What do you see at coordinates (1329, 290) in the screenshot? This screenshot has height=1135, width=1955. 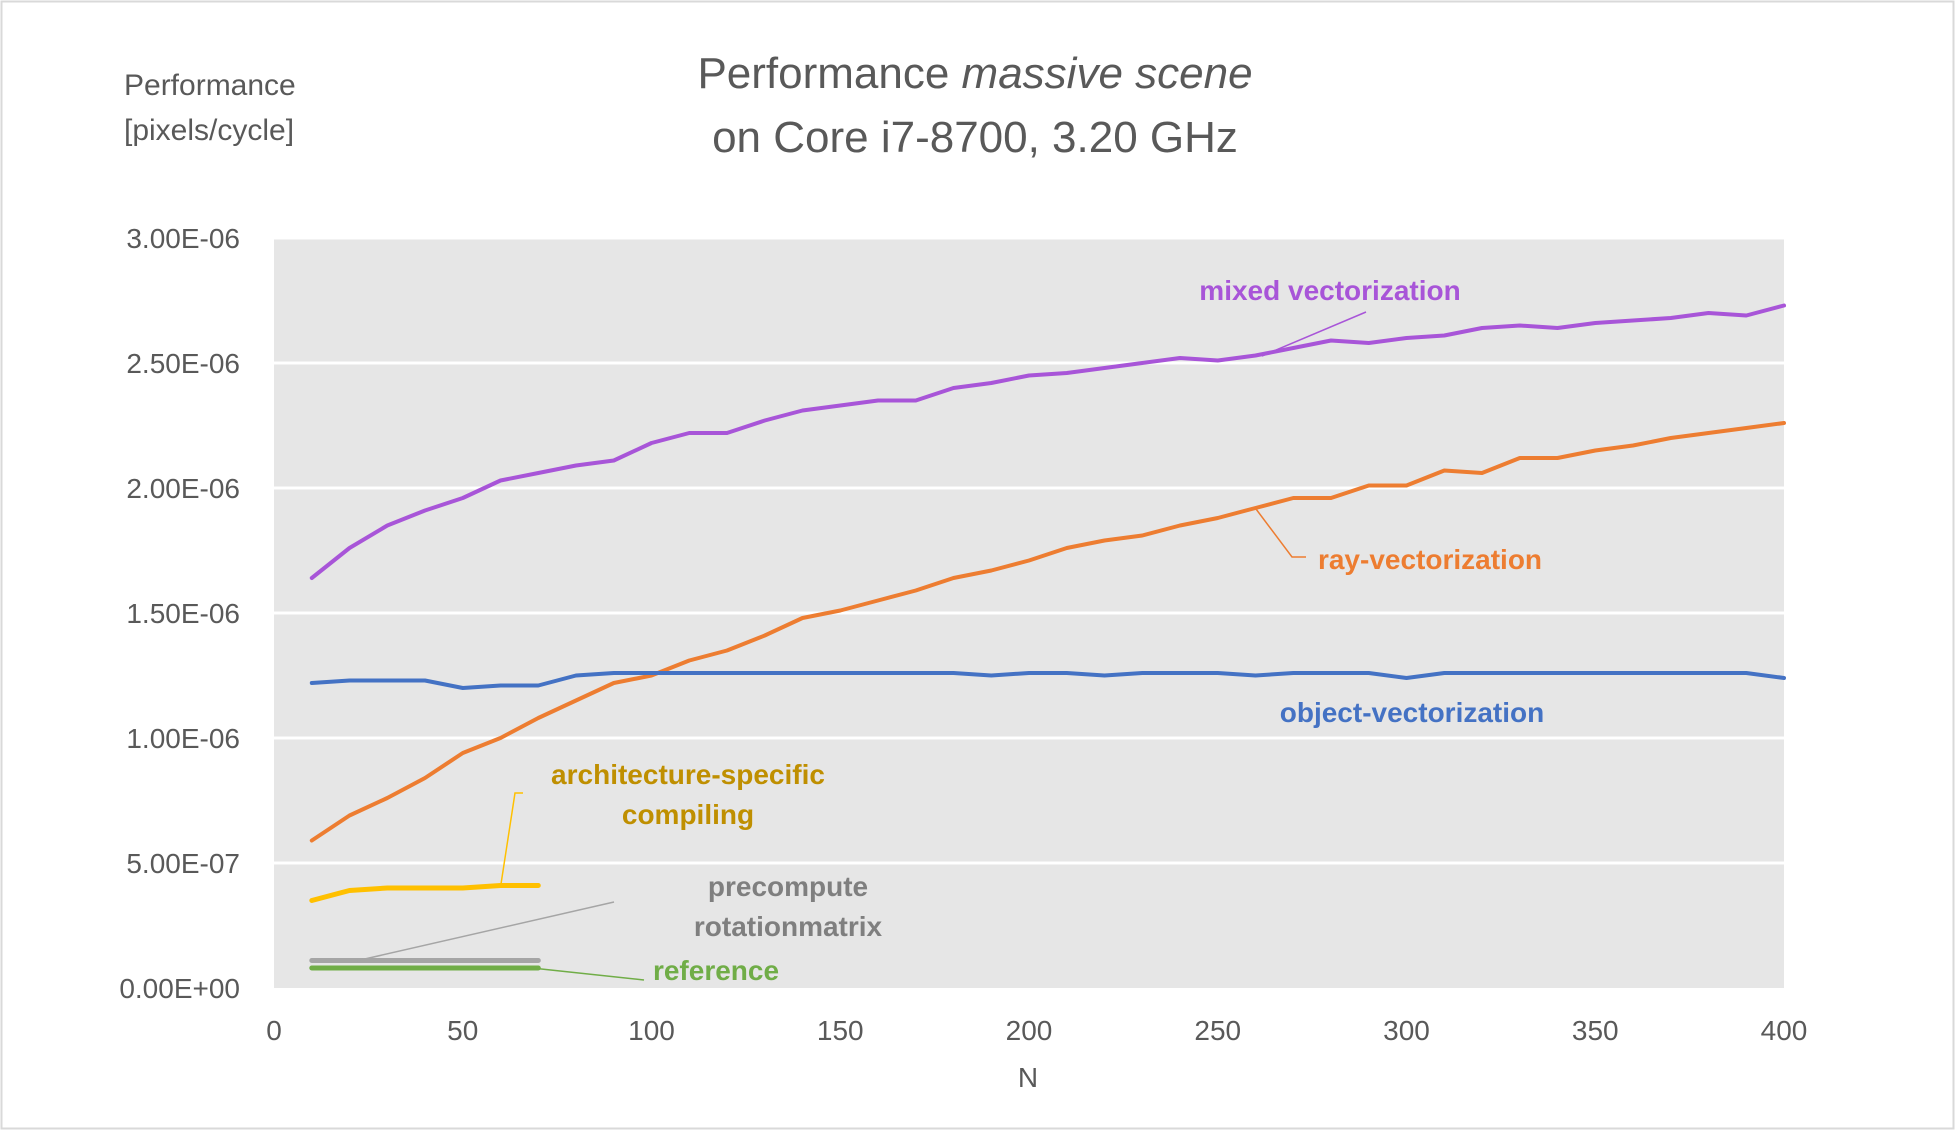 I see `series-label-mixed-vectorization: mixed vectorization` at bounding box center [1329, 290].